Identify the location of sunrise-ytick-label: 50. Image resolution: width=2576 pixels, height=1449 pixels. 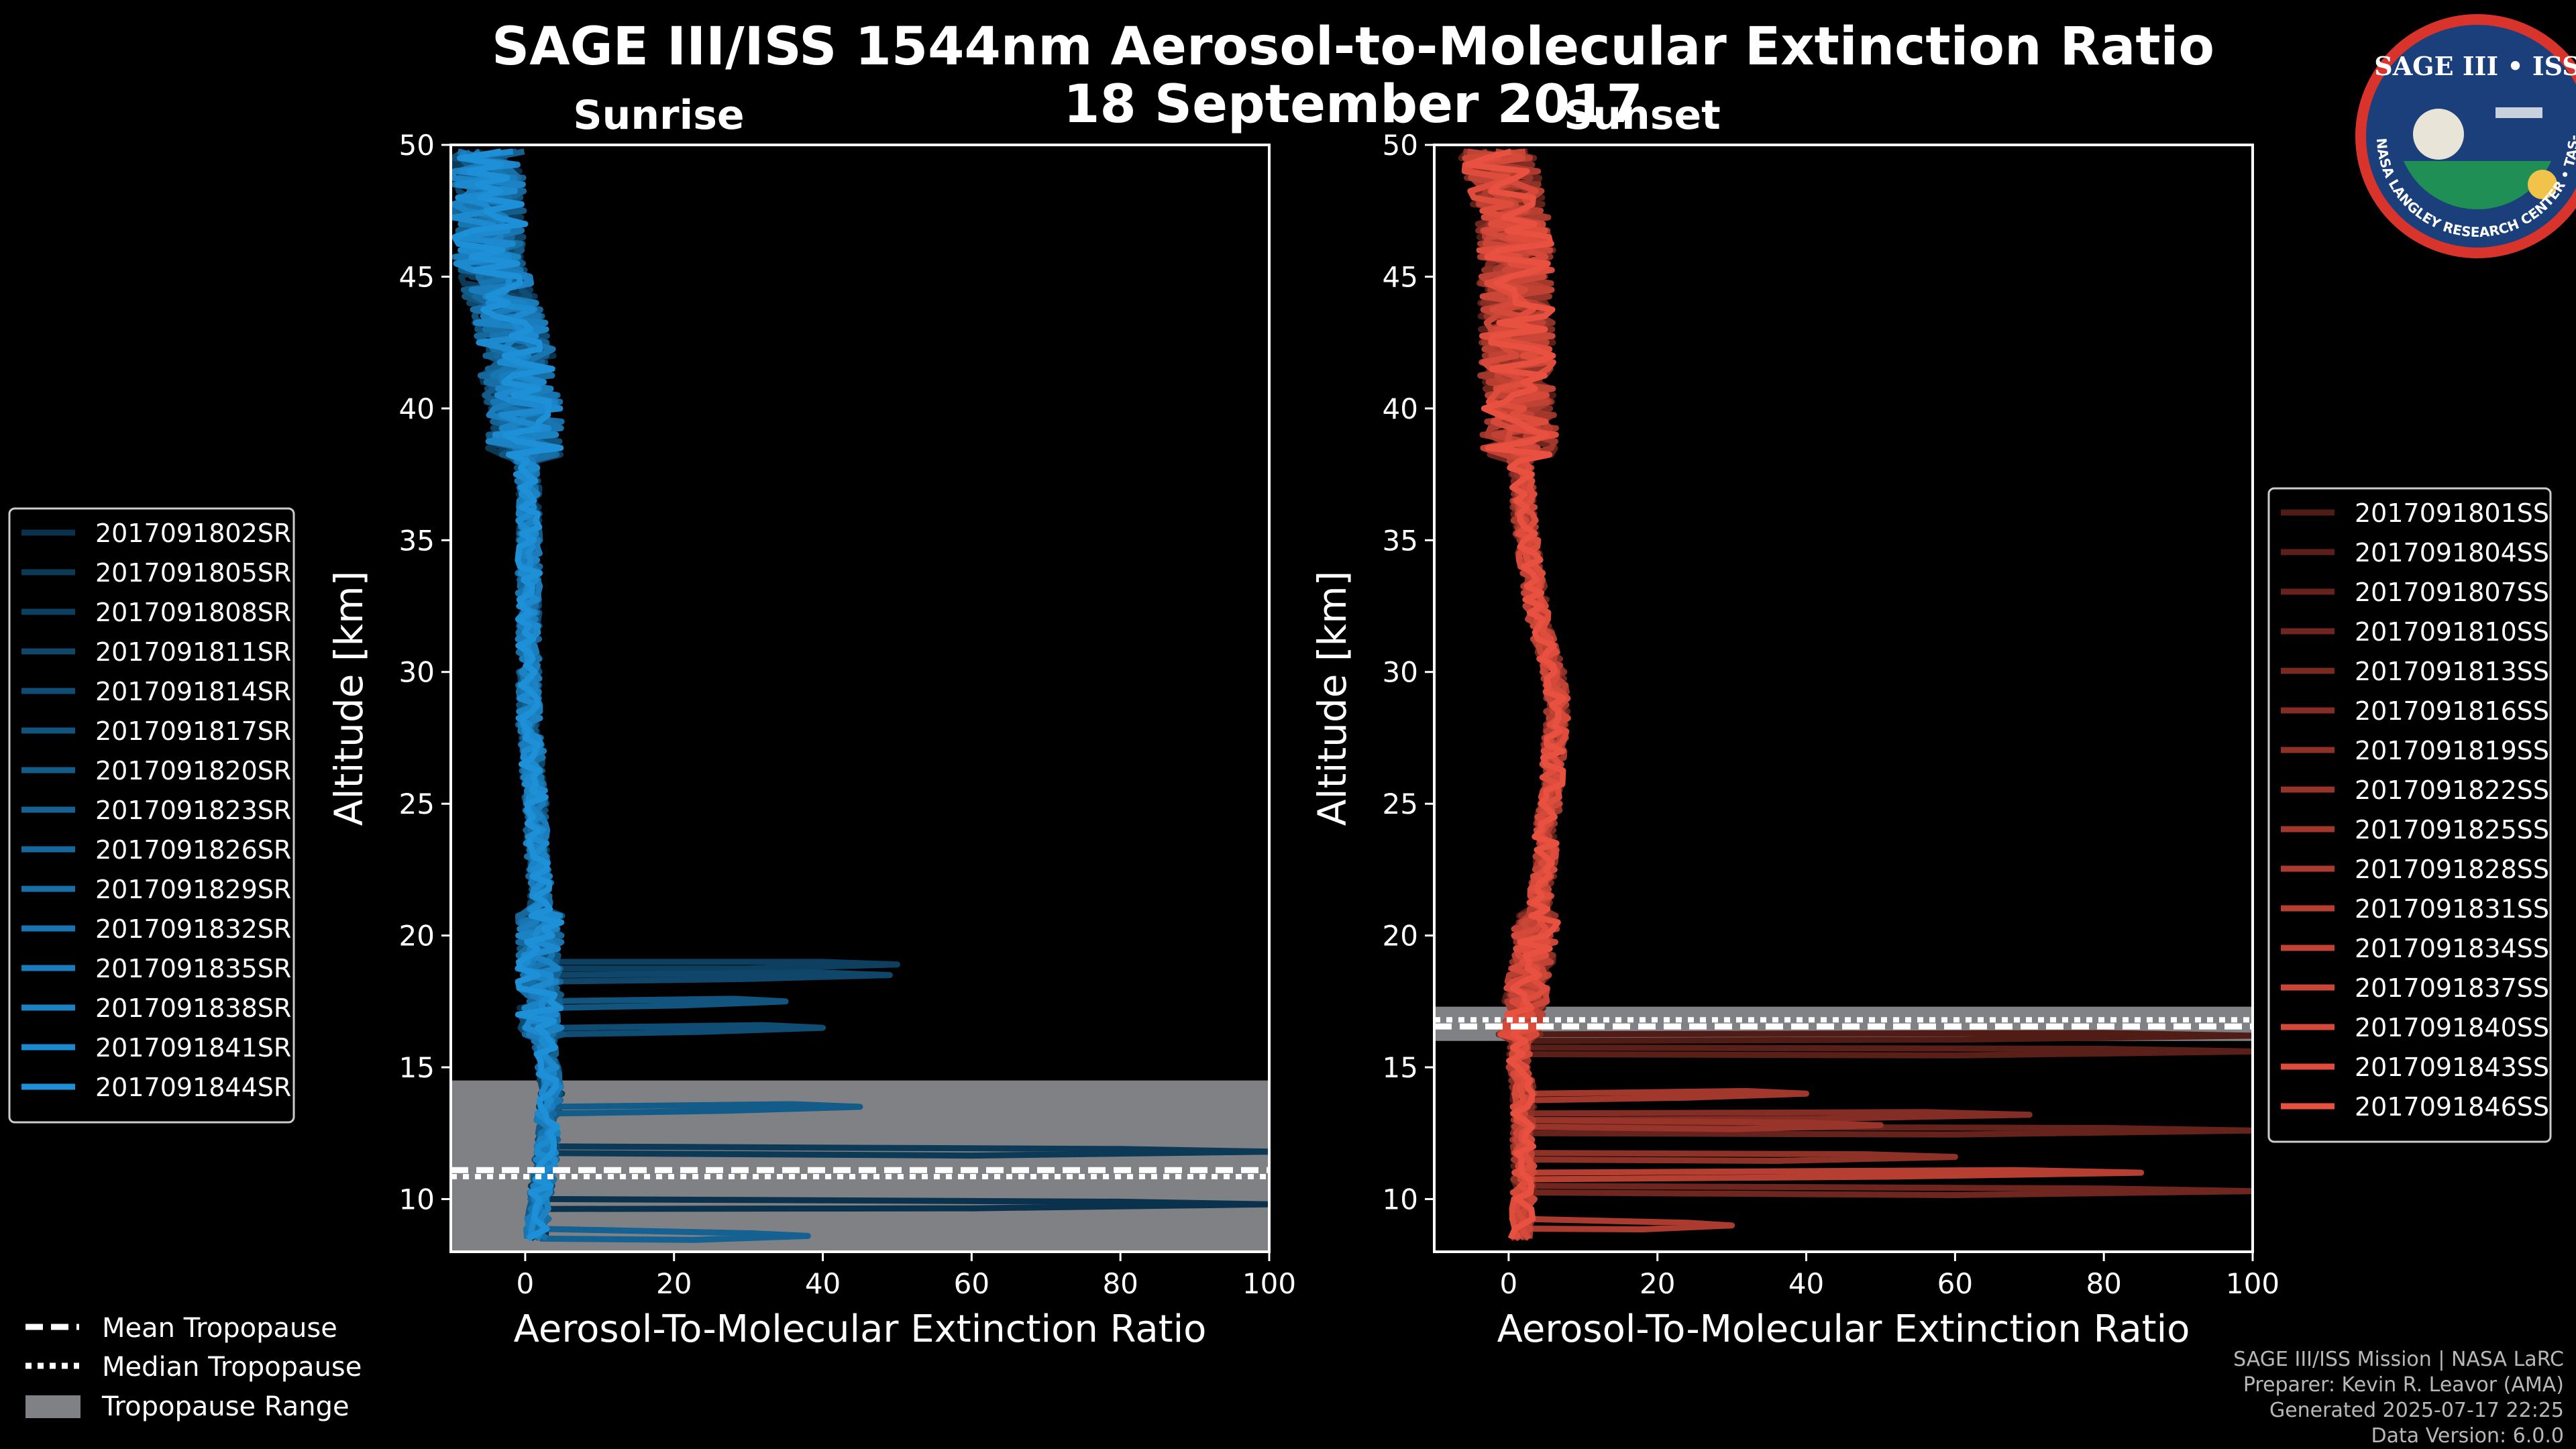
(417, 145).